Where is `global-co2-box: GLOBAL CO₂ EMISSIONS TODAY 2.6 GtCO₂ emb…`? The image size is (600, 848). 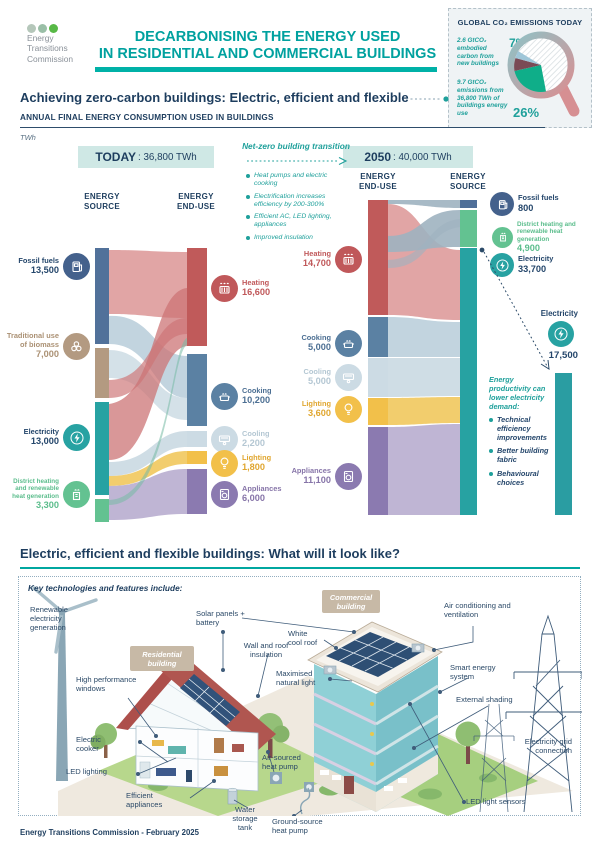
global-co2-box: GLOBAL CO₂ EMISSIONS TODAY 2.6 GtCO₂ emb… is located at coordinates (520, 68).